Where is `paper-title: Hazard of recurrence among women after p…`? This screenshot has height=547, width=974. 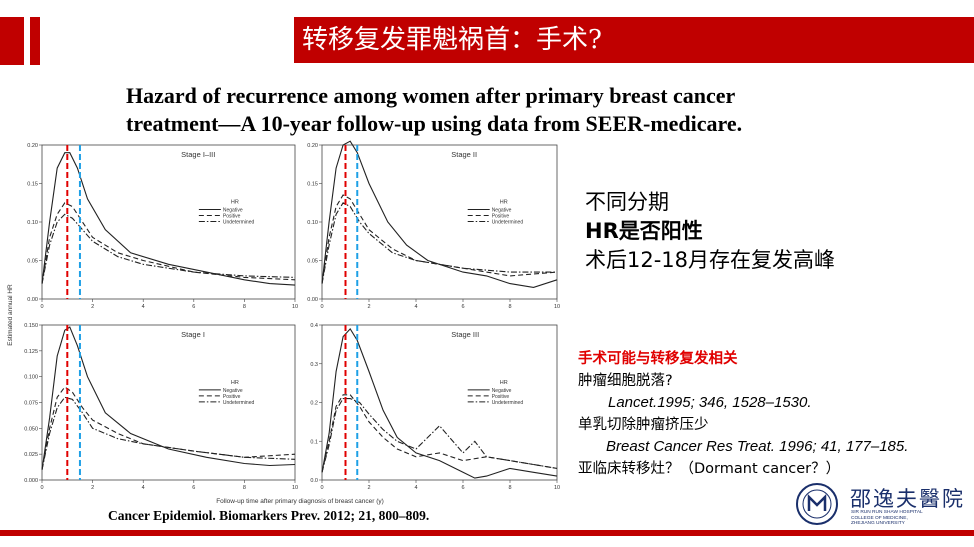 paper-title: Hazard of recurrence among women after p… is located at coordinates (486, 110).